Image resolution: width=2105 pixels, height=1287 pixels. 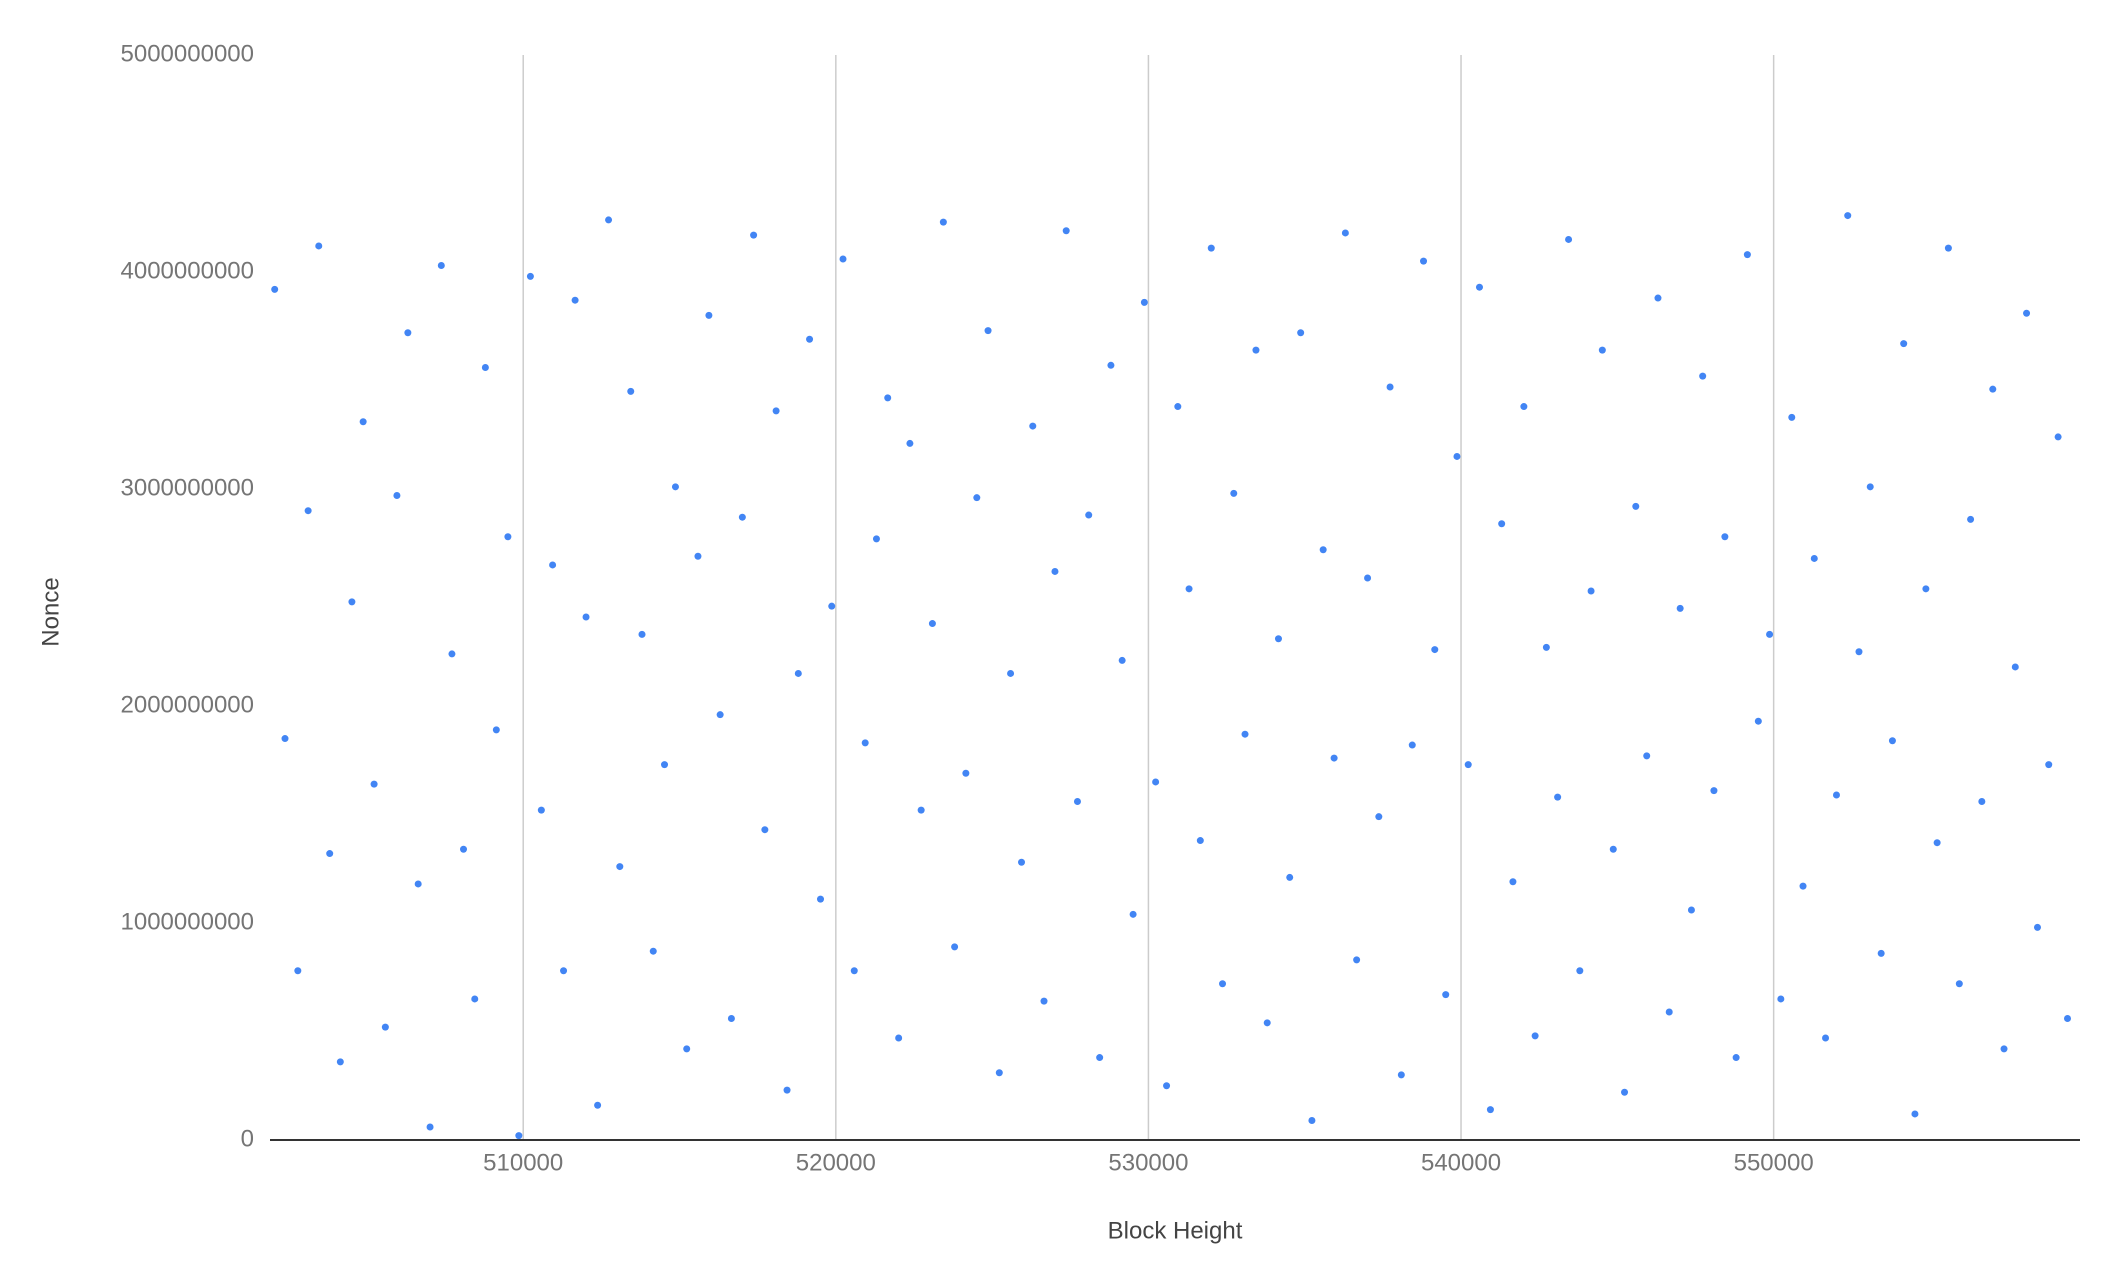 What do you see at coordinates (187, 704) in the screenshot?
I see `y-tick-label: 2000000000` at bounding box center [187, 704].